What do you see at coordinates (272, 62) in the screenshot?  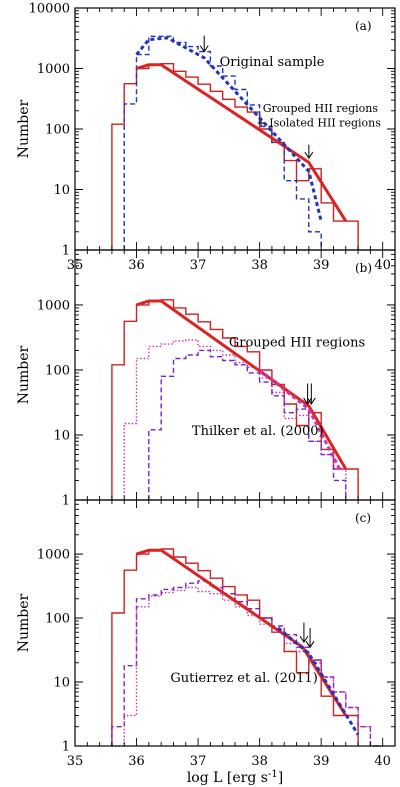 I see `annotation: Original sample` at bounding box center [272, 62].